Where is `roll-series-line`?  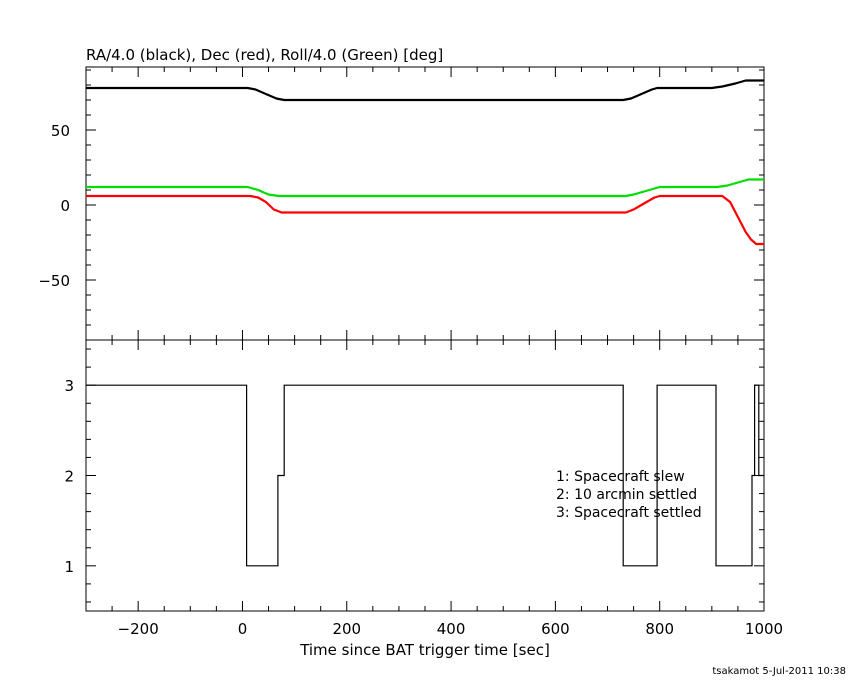 roll-series-line is located at coordinates (425, 188).